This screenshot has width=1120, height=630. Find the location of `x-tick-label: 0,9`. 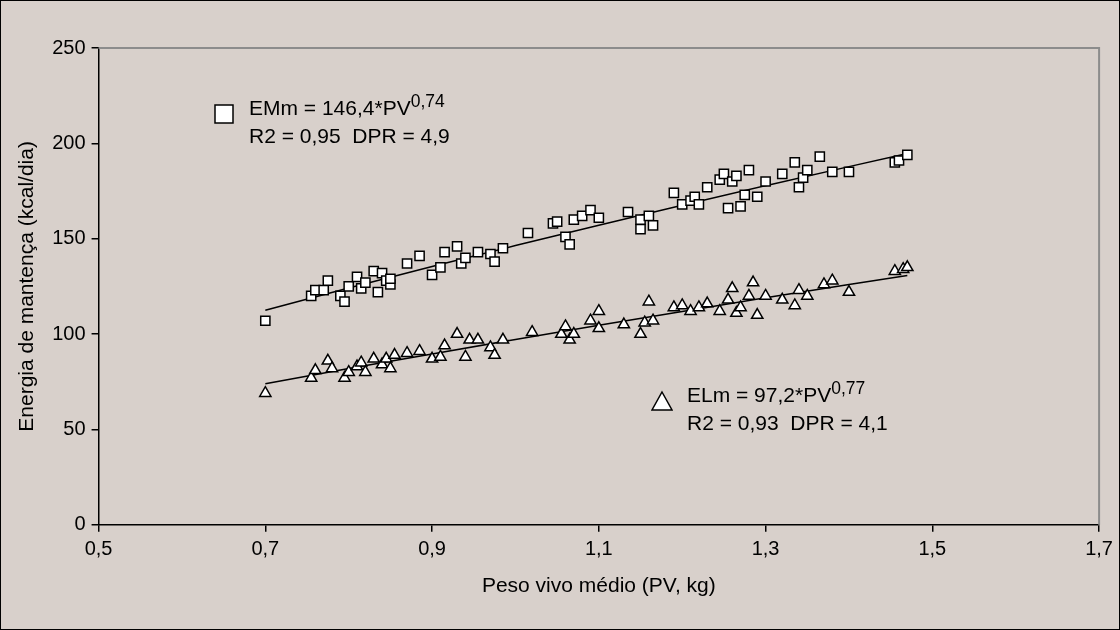

x-tick-label: 0,9 is located at coordinates (432, 548).